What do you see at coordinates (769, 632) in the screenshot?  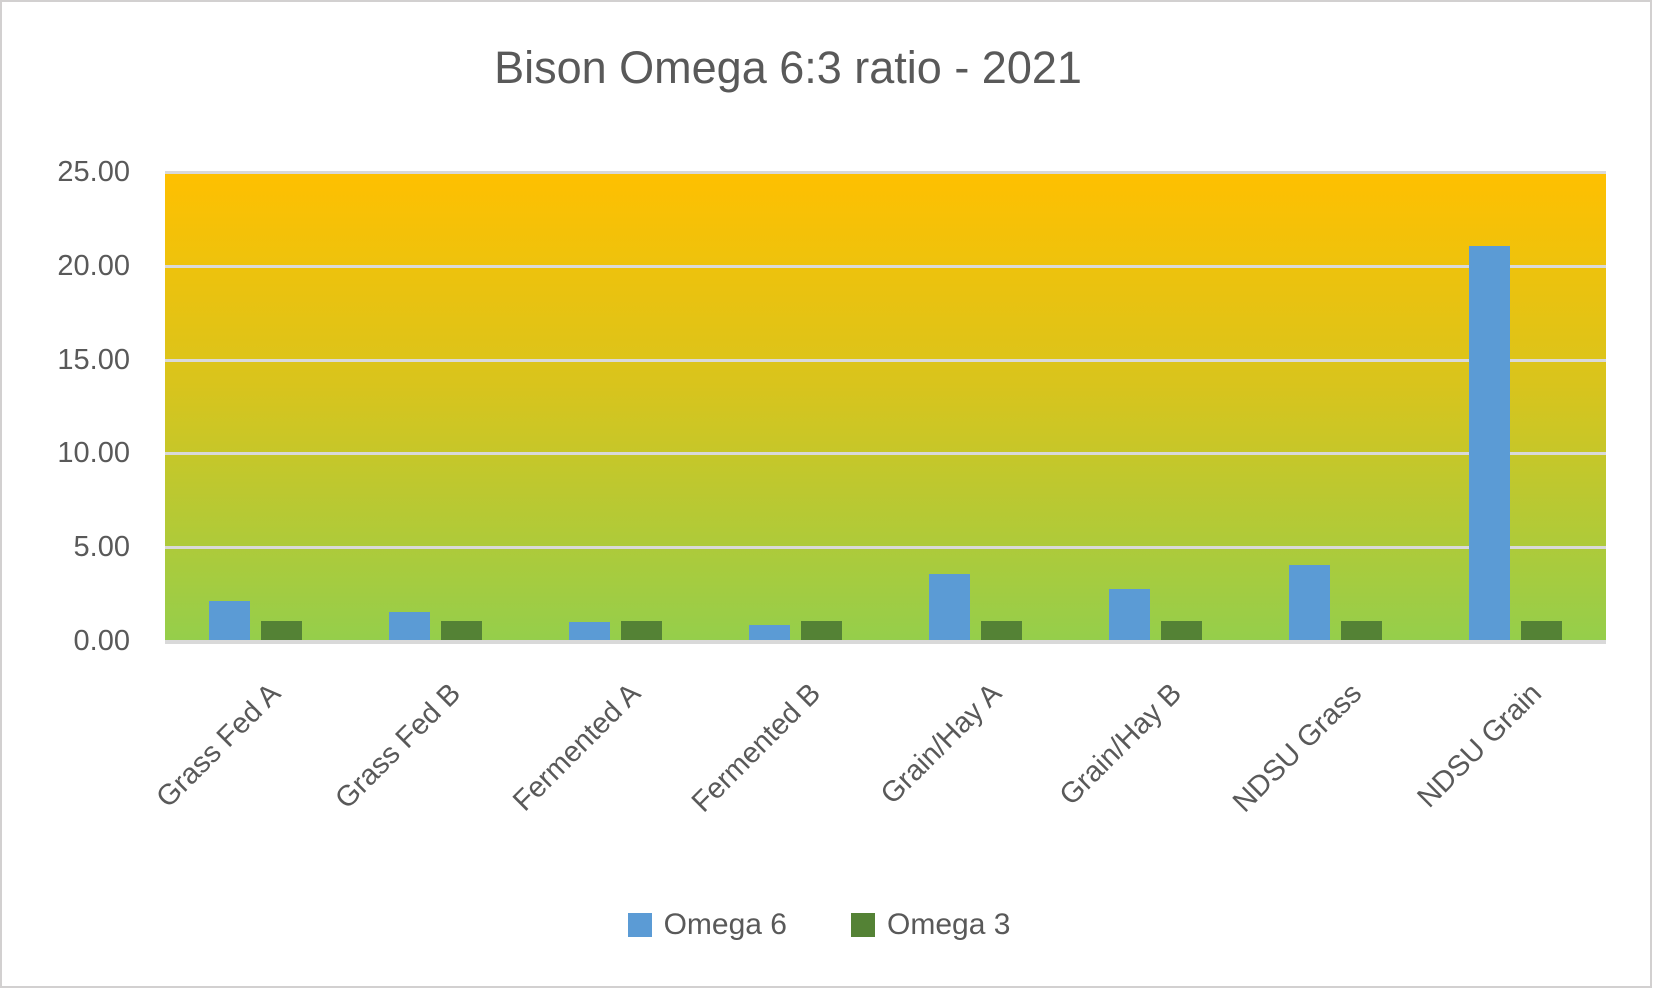 I see `bar-omega-6-fermented-b` at bounding box center [769, 632].